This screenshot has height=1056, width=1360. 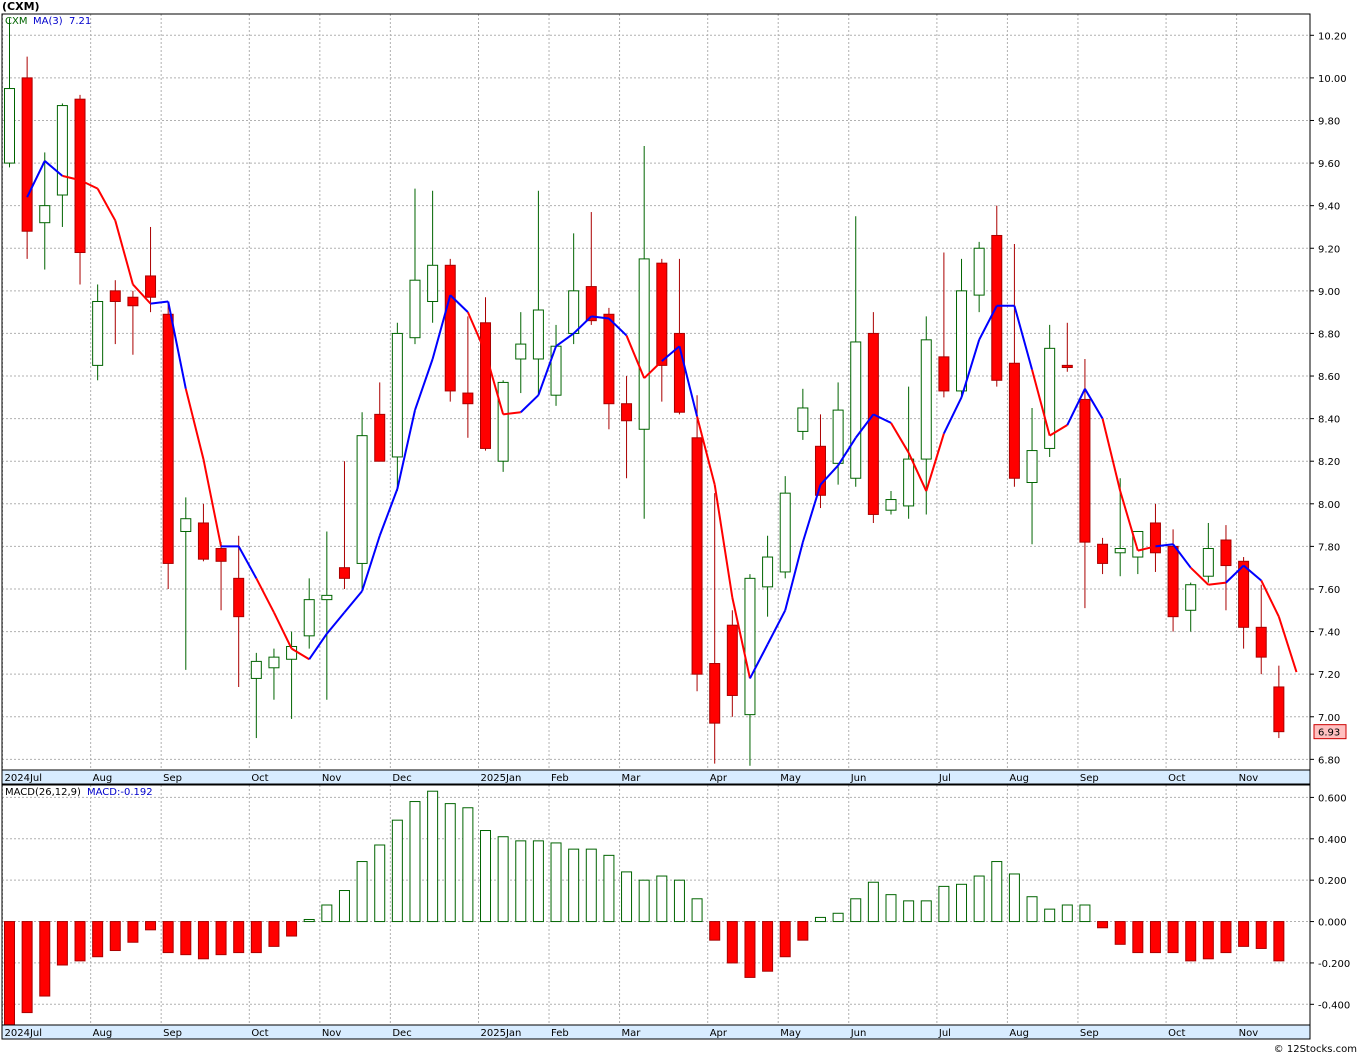 What do you see at coordinates (1329, 334) in the screenshot?
I see `price-tick-label: 8.80` at bounding box center [1329, 334].